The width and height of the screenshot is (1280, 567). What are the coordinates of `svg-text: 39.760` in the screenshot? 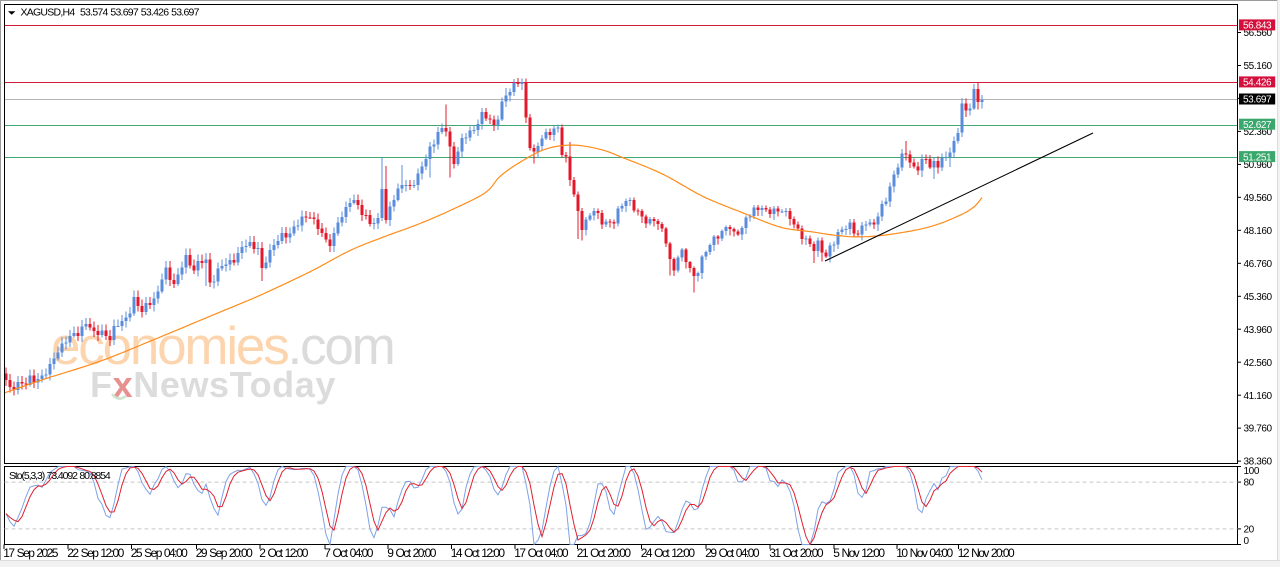 It's located at (1258, 429).